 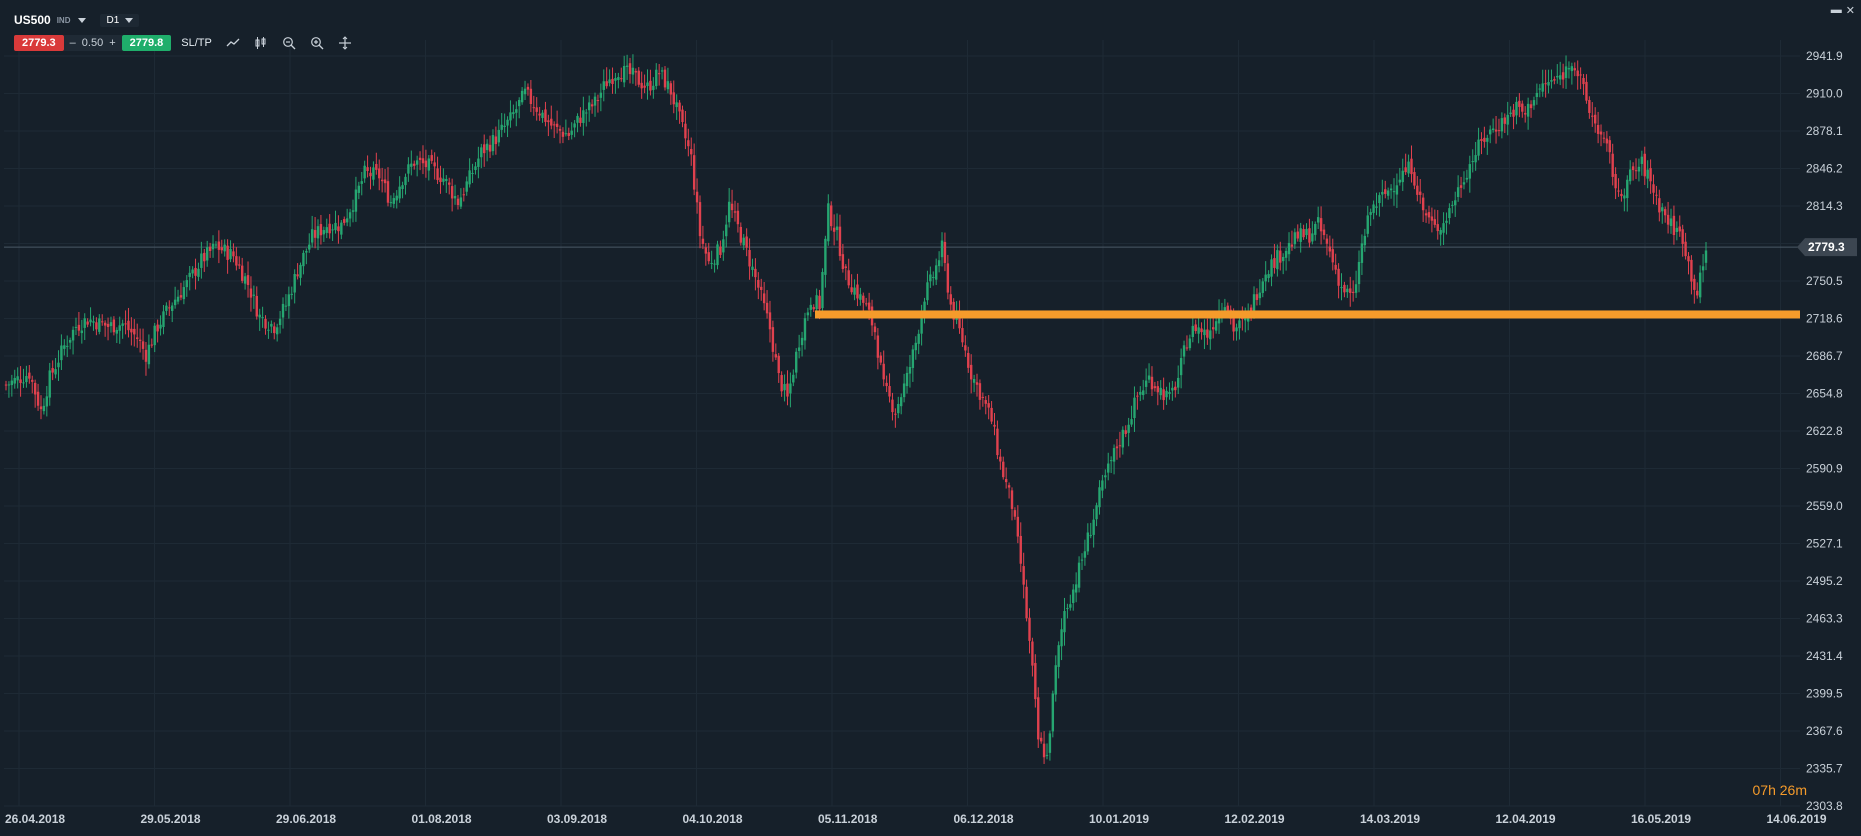 What do you see at coordinates (1850, 11) in the screenshot?
I see `close-button: ✕` at bounding box center [1850, 11].